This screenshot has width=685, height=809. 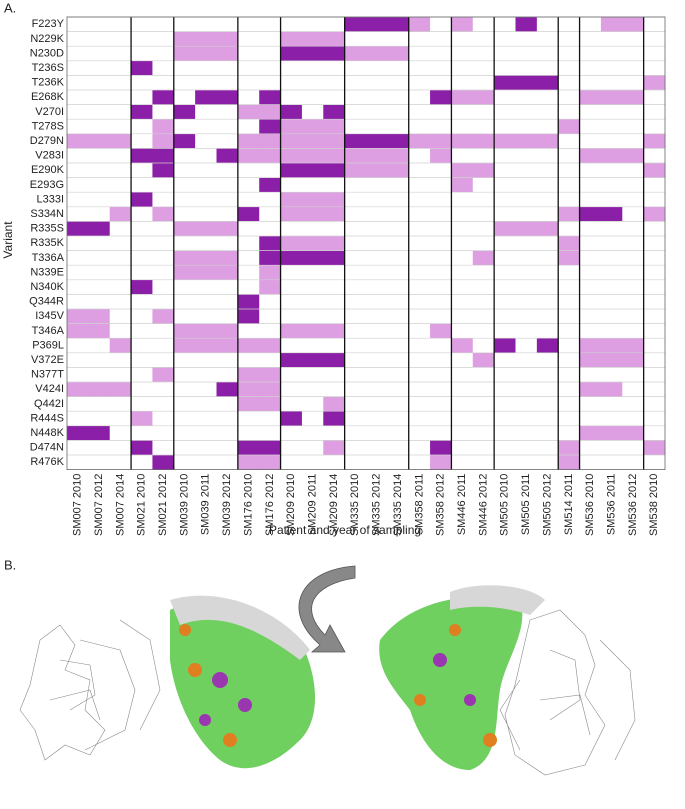 I want to click on column-label: SM536 2012, so click(x=633, y=505).